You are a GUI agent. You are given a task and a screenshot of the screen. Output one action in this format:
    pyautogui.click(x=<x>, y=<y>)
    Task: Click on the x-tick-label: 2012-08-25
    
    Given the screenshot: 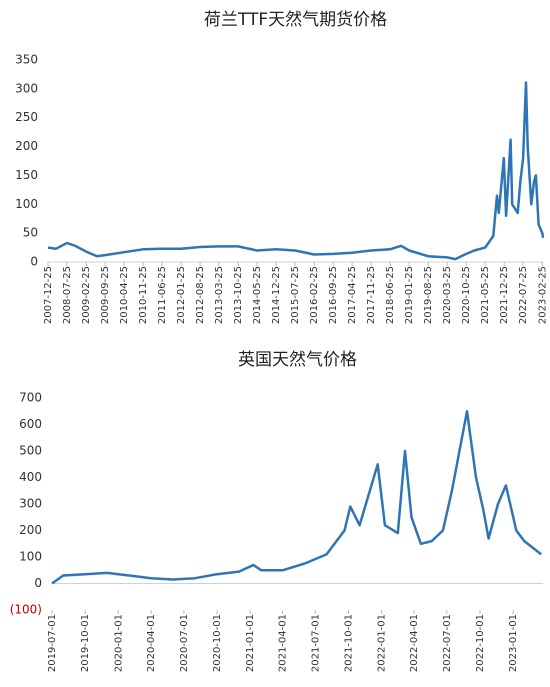 What is the action you would take?
    pyautogui.click(x=200, y=295)
    